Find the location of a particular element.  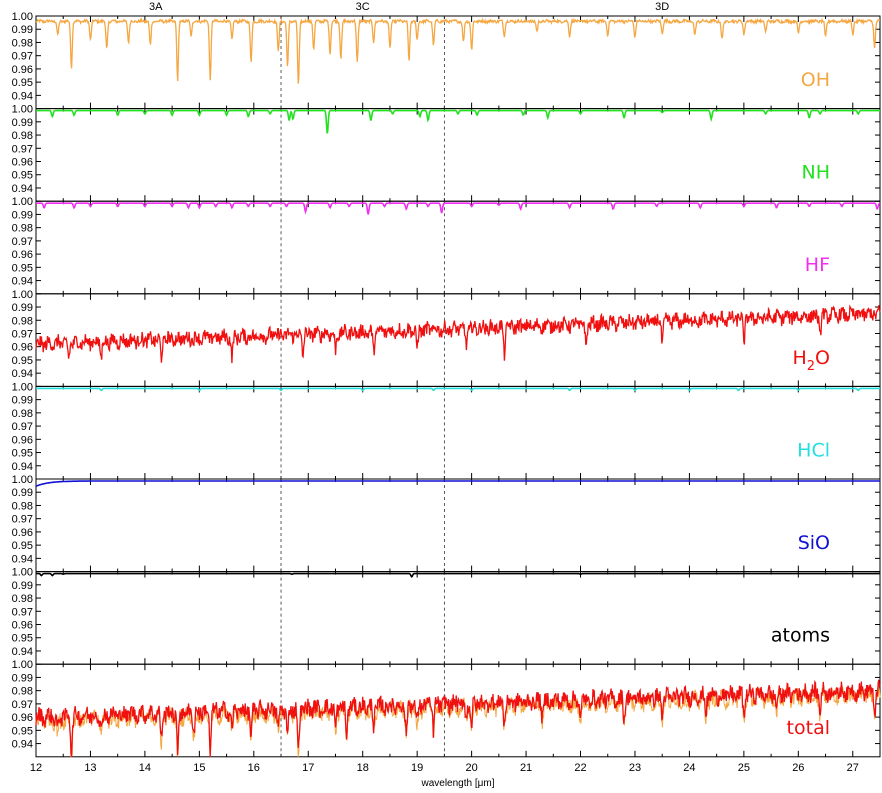

x-tick-label: 16 is located at coordinates (254, 768).